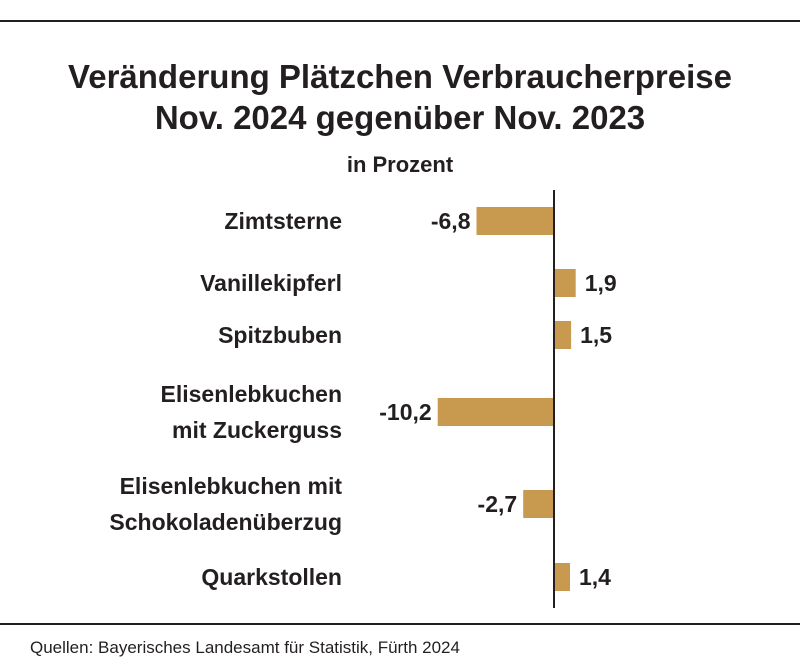 Image resolution: width=800 pixels, height=671 pixels. Describe the element at coordinates (257, 430) in the screenshot. I see `category-label: mit Zuckerguss` at that location.